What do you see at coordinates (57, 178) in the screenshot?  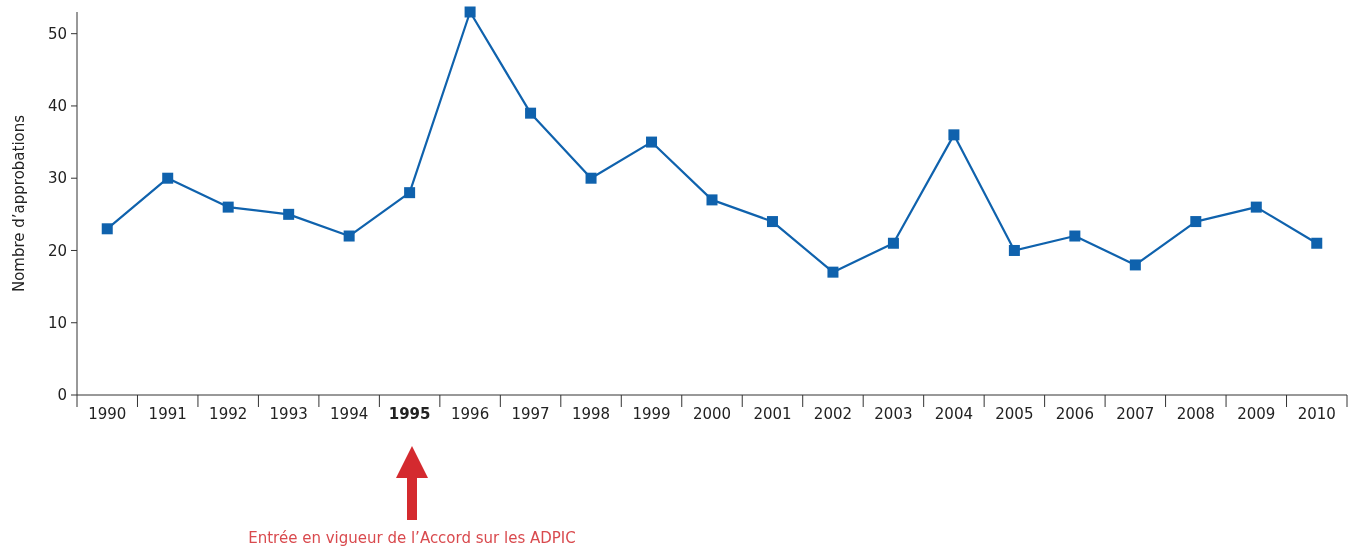 I see `y-tick-label: 30` at bounding box center [57, 178].